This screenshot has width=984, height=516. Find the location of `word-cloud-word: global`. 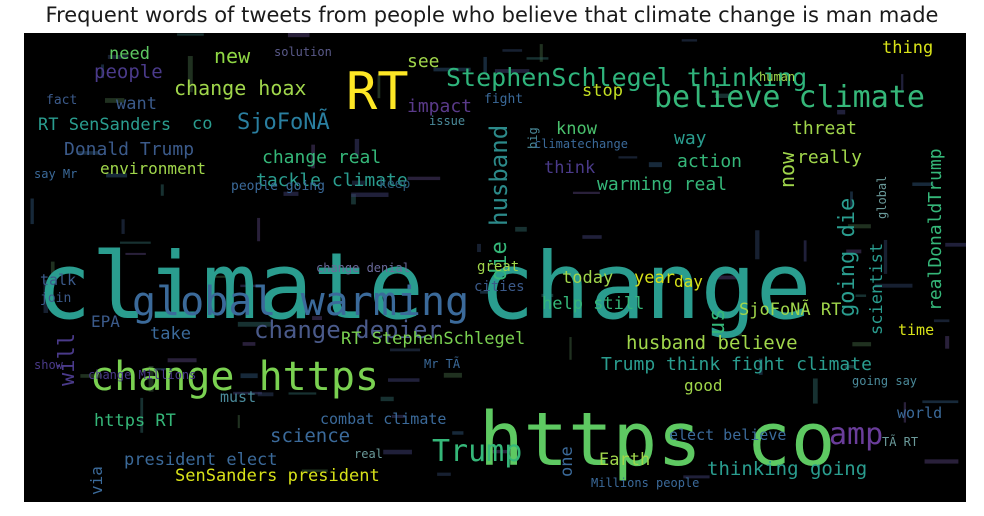

word-cloud-word: global is located at coordinates (882, 197).